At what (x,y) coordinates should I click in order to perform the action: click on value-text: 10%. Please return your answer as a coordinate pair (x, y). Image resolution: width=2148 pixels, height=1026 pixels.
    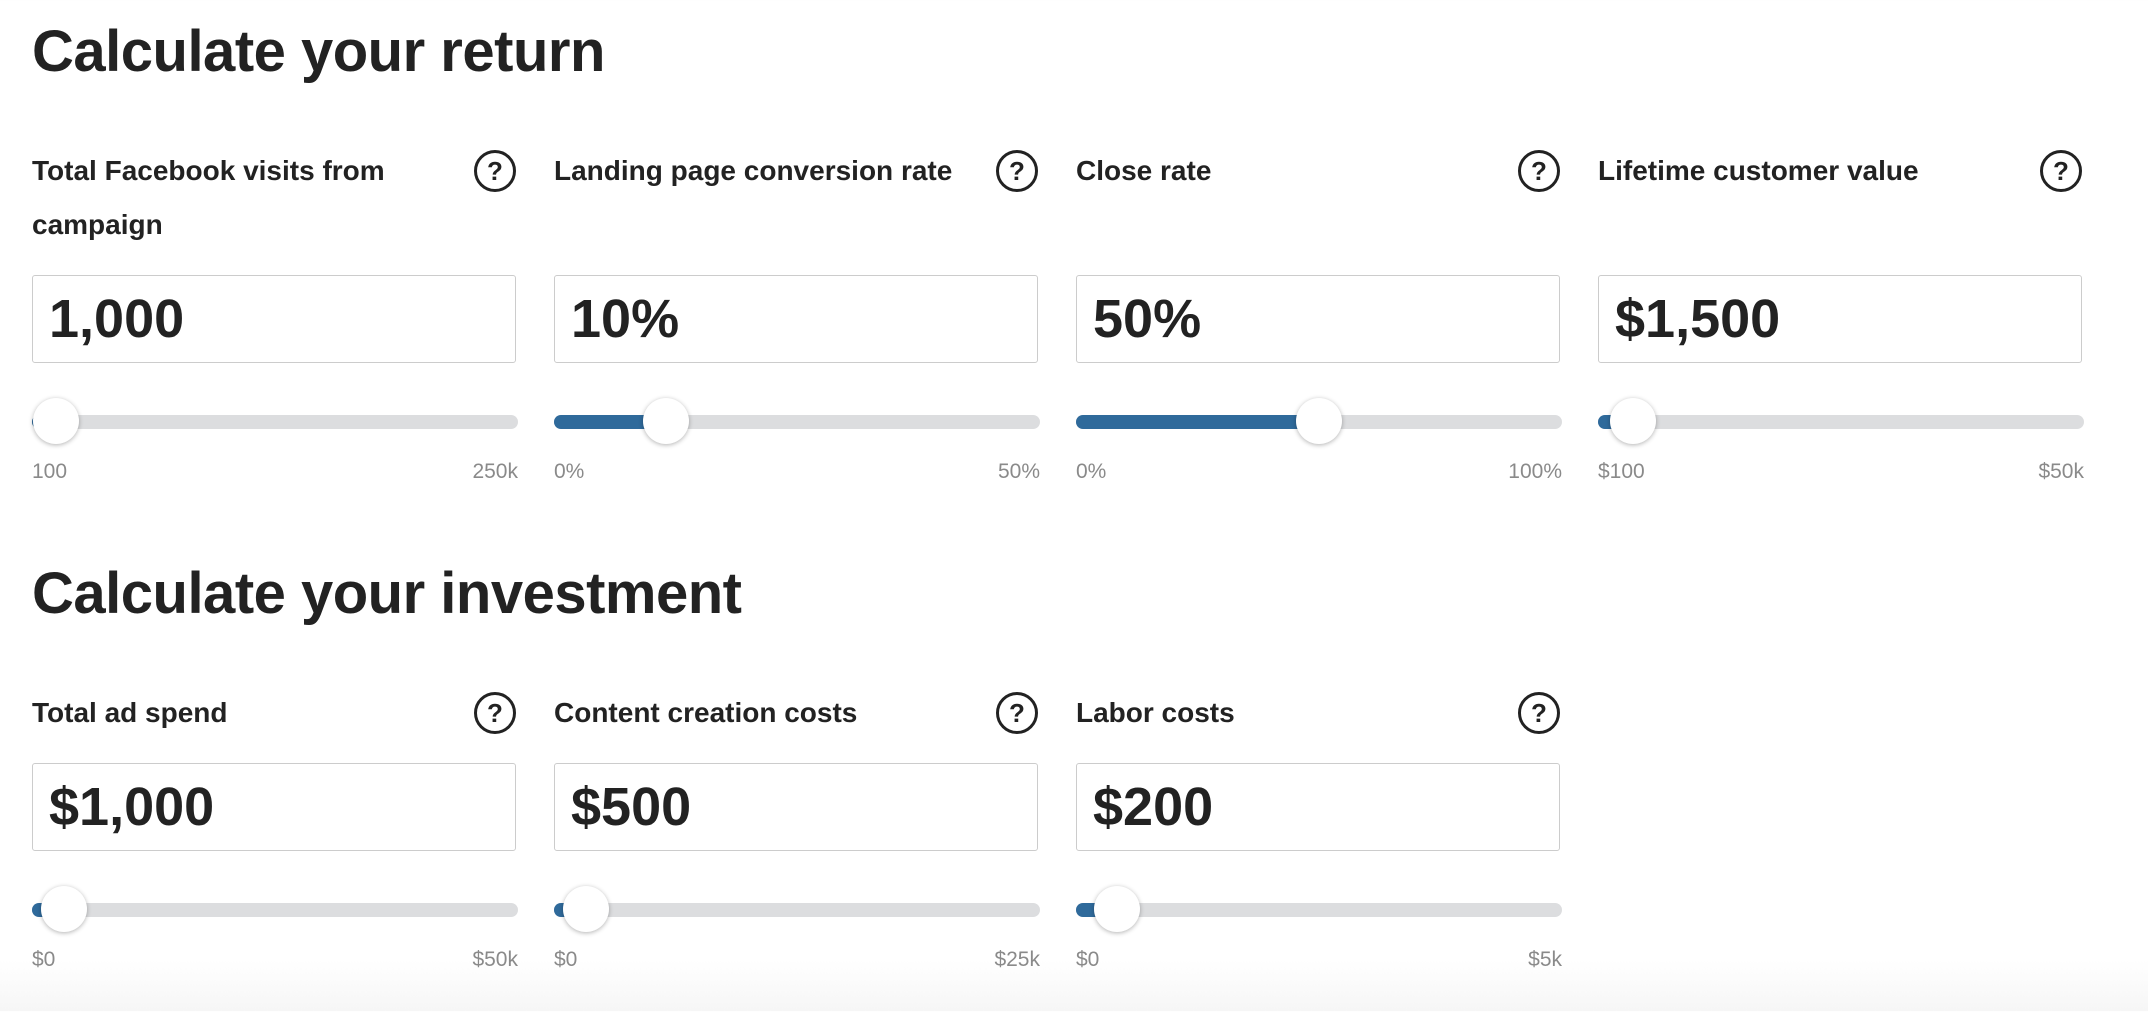
    Looking at the image, I should click on (625, 319).